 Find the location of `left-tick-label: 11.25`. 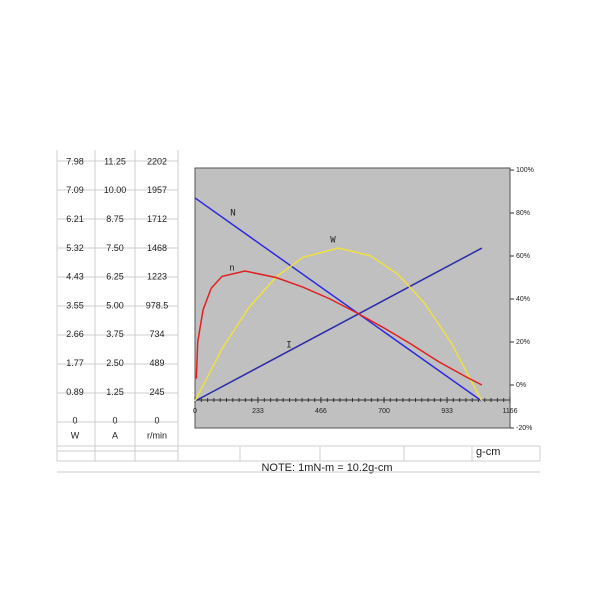

left-tick-label: 11.25 is located at coordinates (115, 161).